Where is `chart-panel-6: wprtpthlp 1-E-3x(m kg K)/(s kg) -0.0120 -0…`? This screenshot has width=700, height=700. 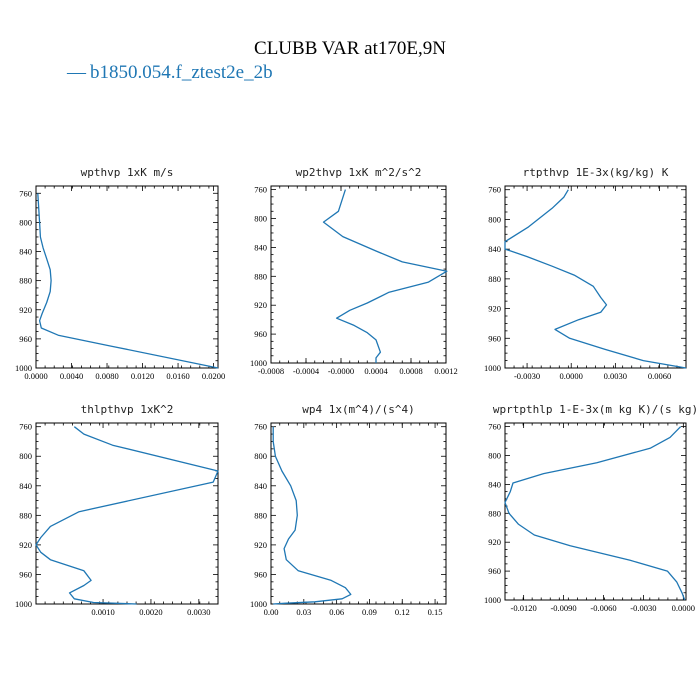 chart-panel-6: wprtpthlp 1-E-3x(m kg K)/(s kg) -0.0120 -0… is located at coordinates (591, 508).